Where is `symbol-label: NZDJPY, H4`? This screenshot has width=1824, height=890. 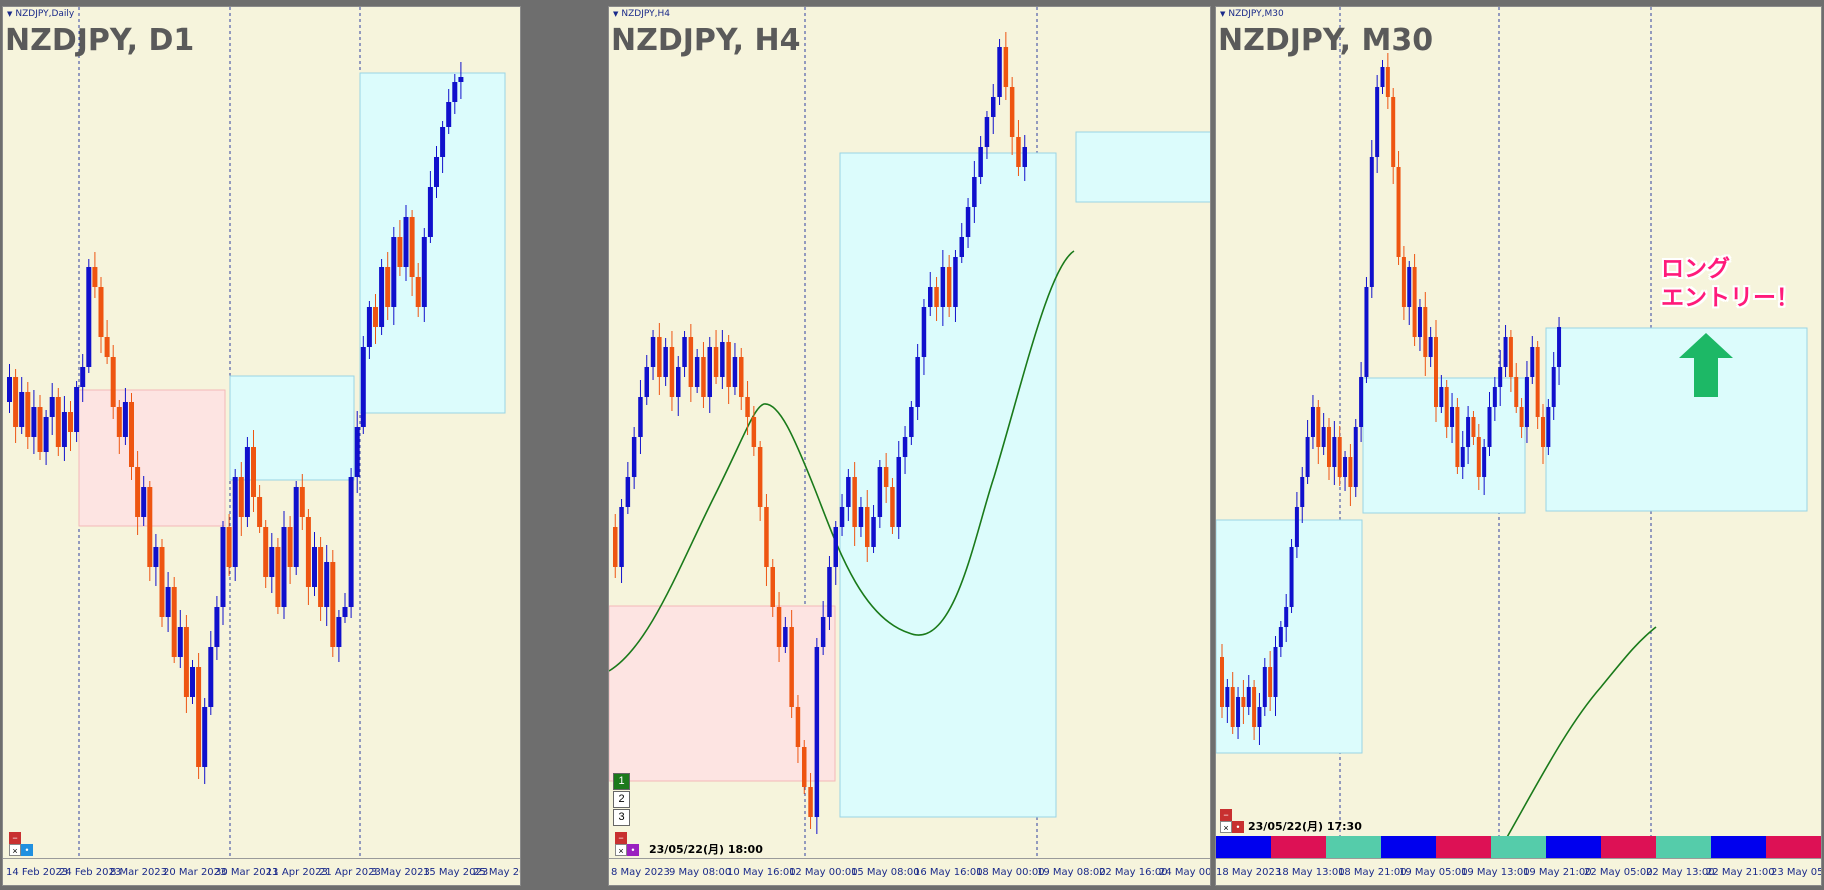
symbol-label: NZDJPY, H4 is located at coordinates (706, 40).